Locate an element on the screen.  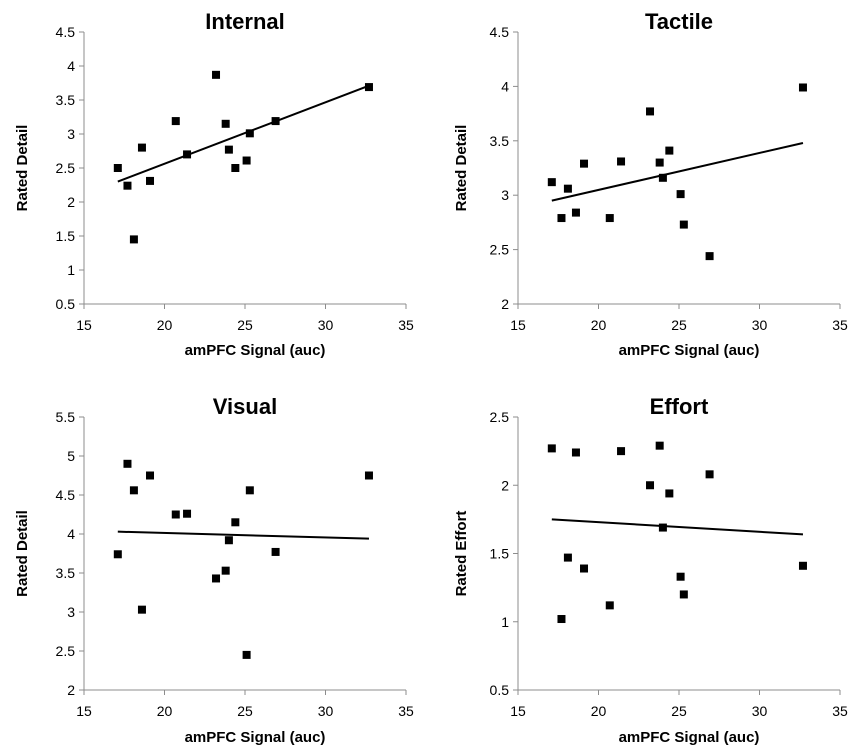
chart-title: Effort is located at coordinates (679, 406).